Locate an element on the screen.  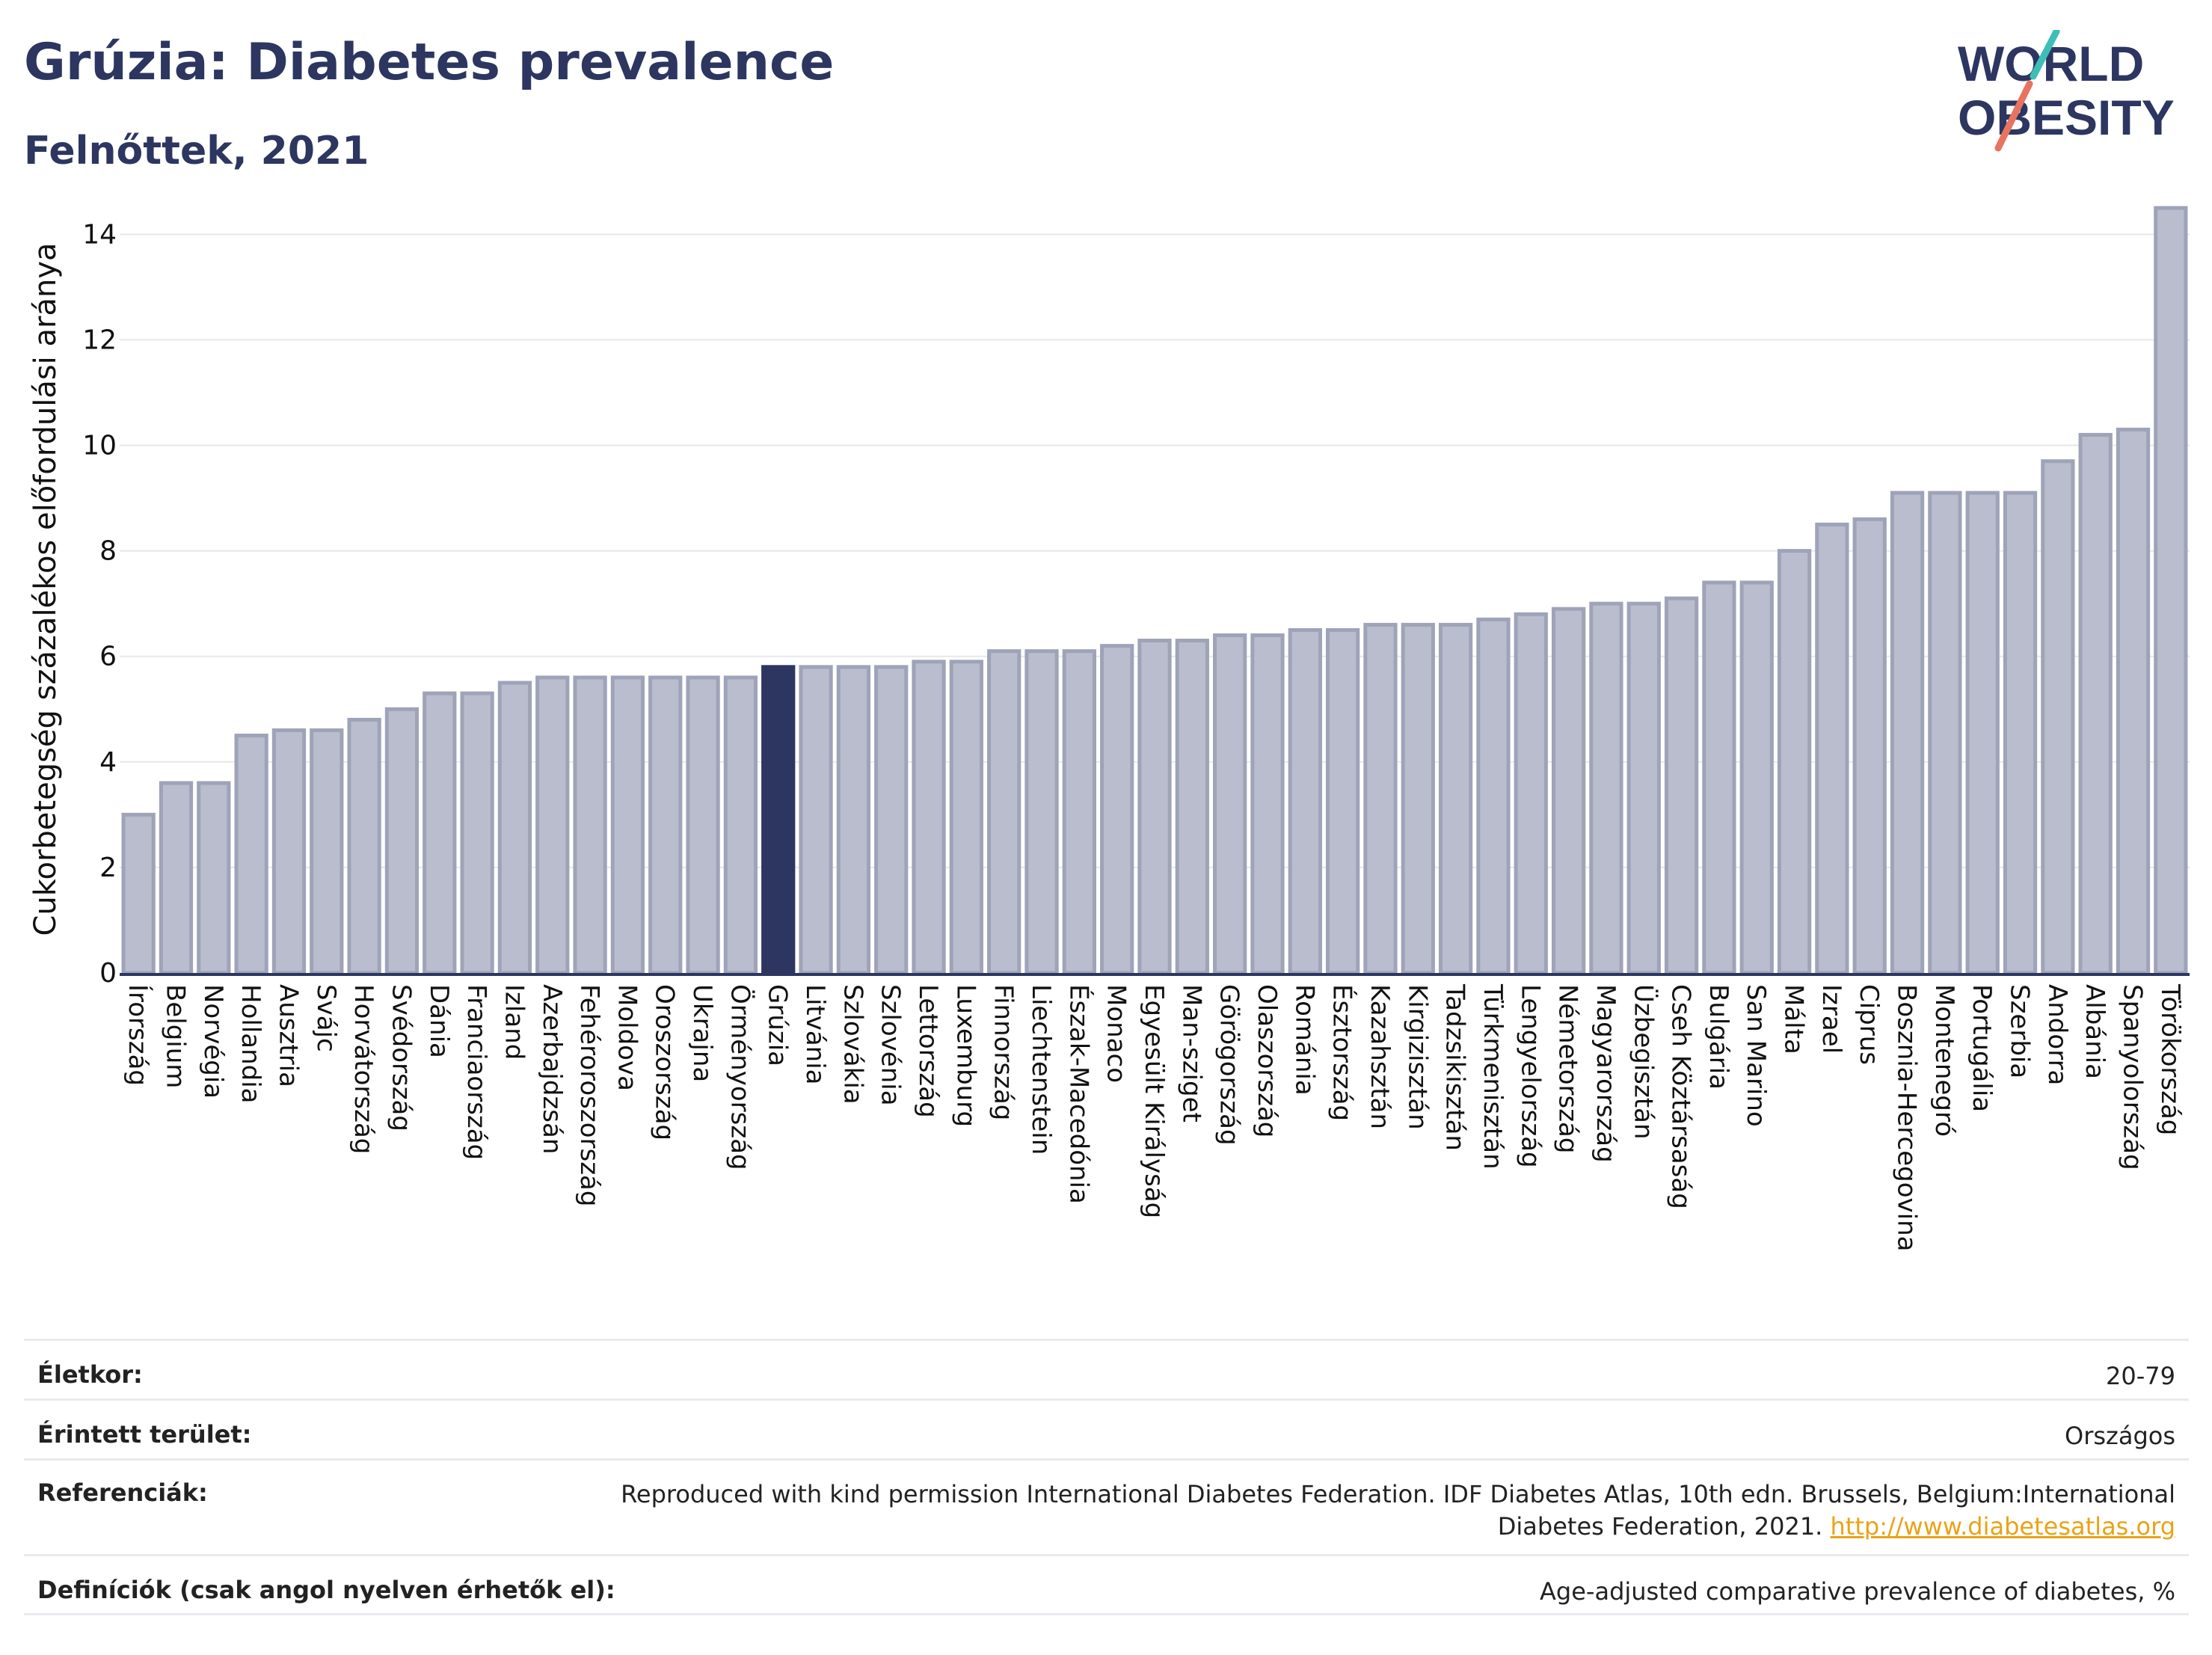
logo-line2: OBESITY is located at coordinates (2066, 117).